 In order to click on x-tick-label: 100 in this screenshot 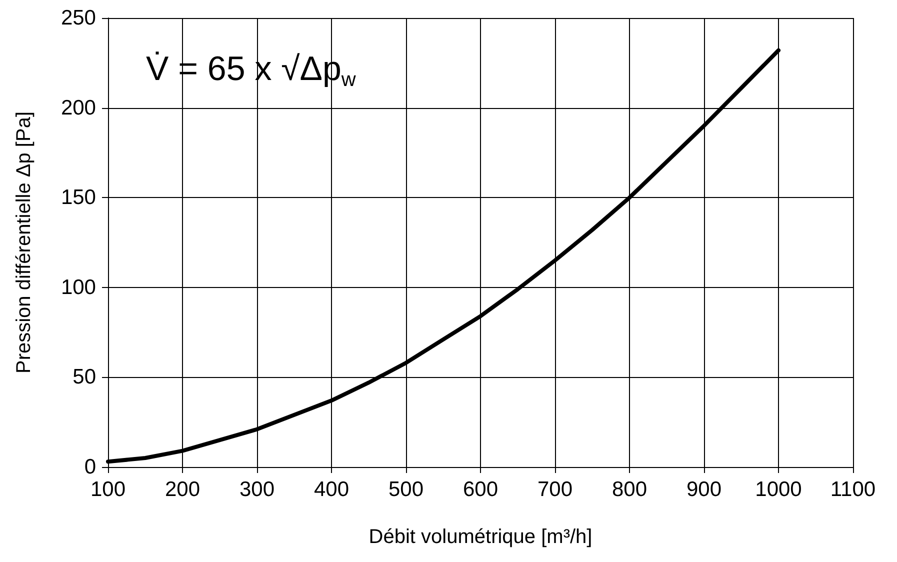, I will do `click(108, 489)`.